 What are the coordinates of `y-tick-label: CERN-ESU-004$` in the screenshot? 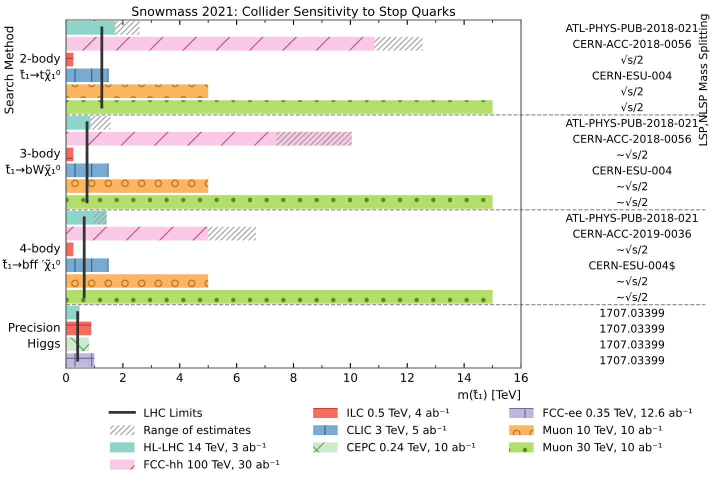 It's located at (632, 266).